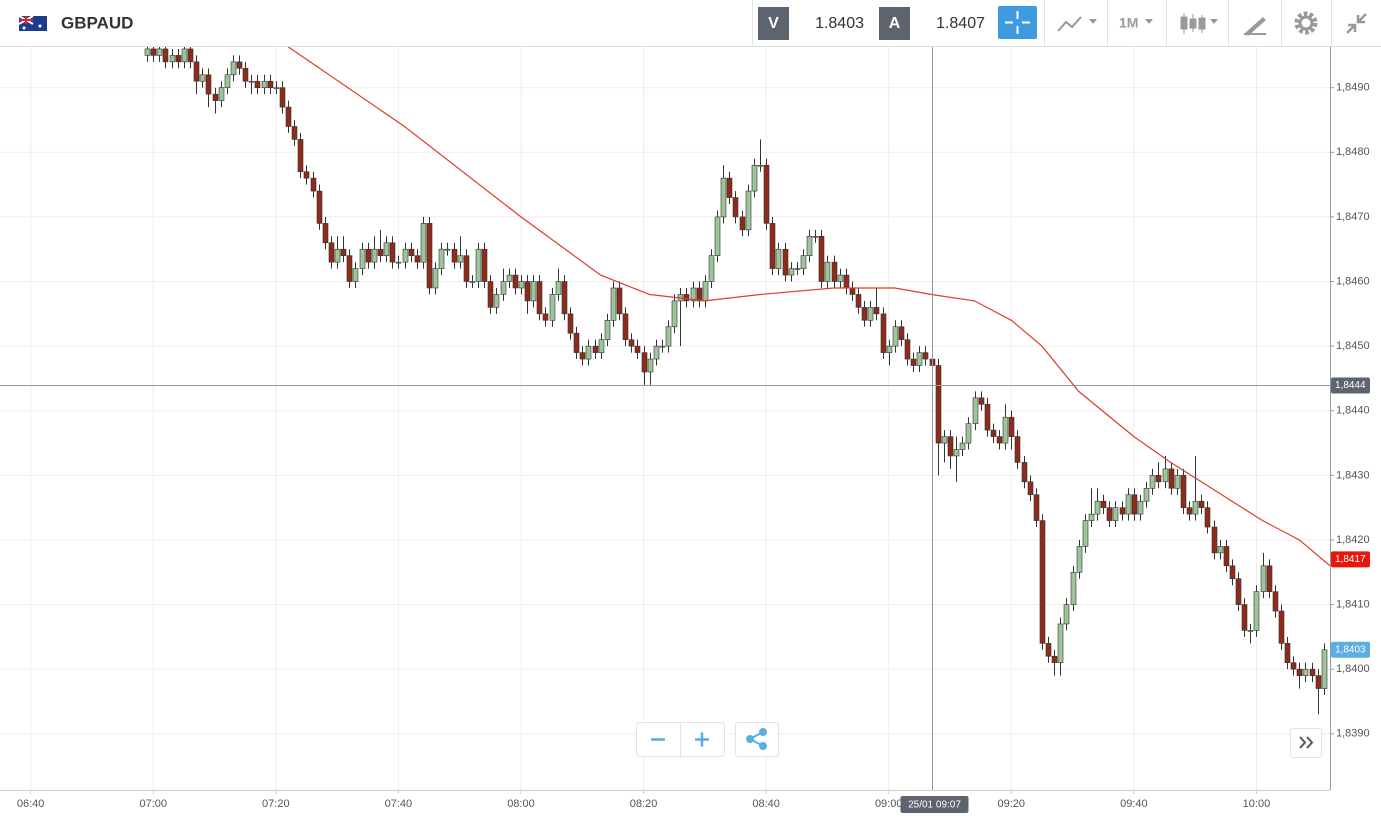  I want to click on symbol: GBPAUD, so click(97, 22).